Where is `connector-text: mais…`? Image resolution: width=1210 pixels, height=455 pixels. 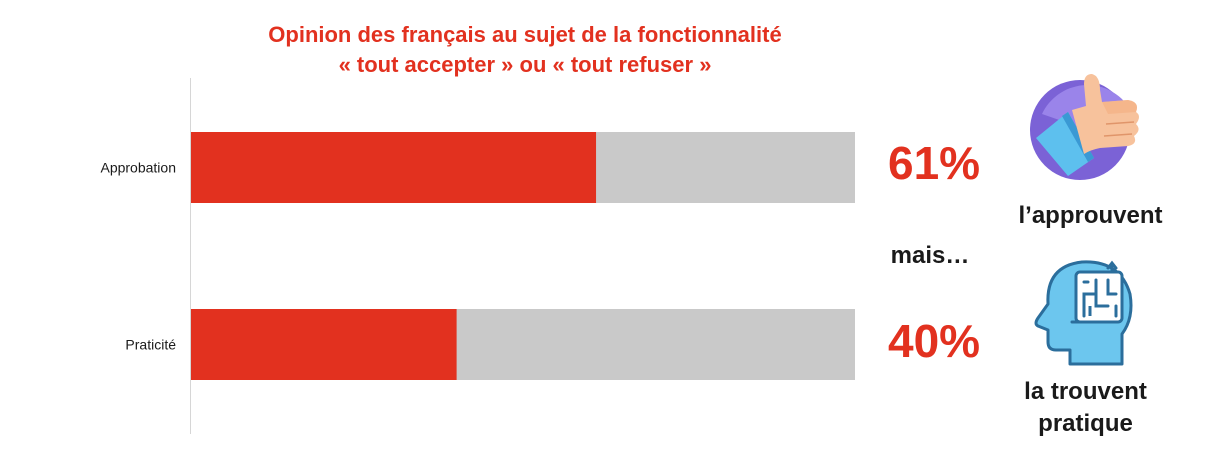 connector-text: mais… is located at coordinates (930, 255).